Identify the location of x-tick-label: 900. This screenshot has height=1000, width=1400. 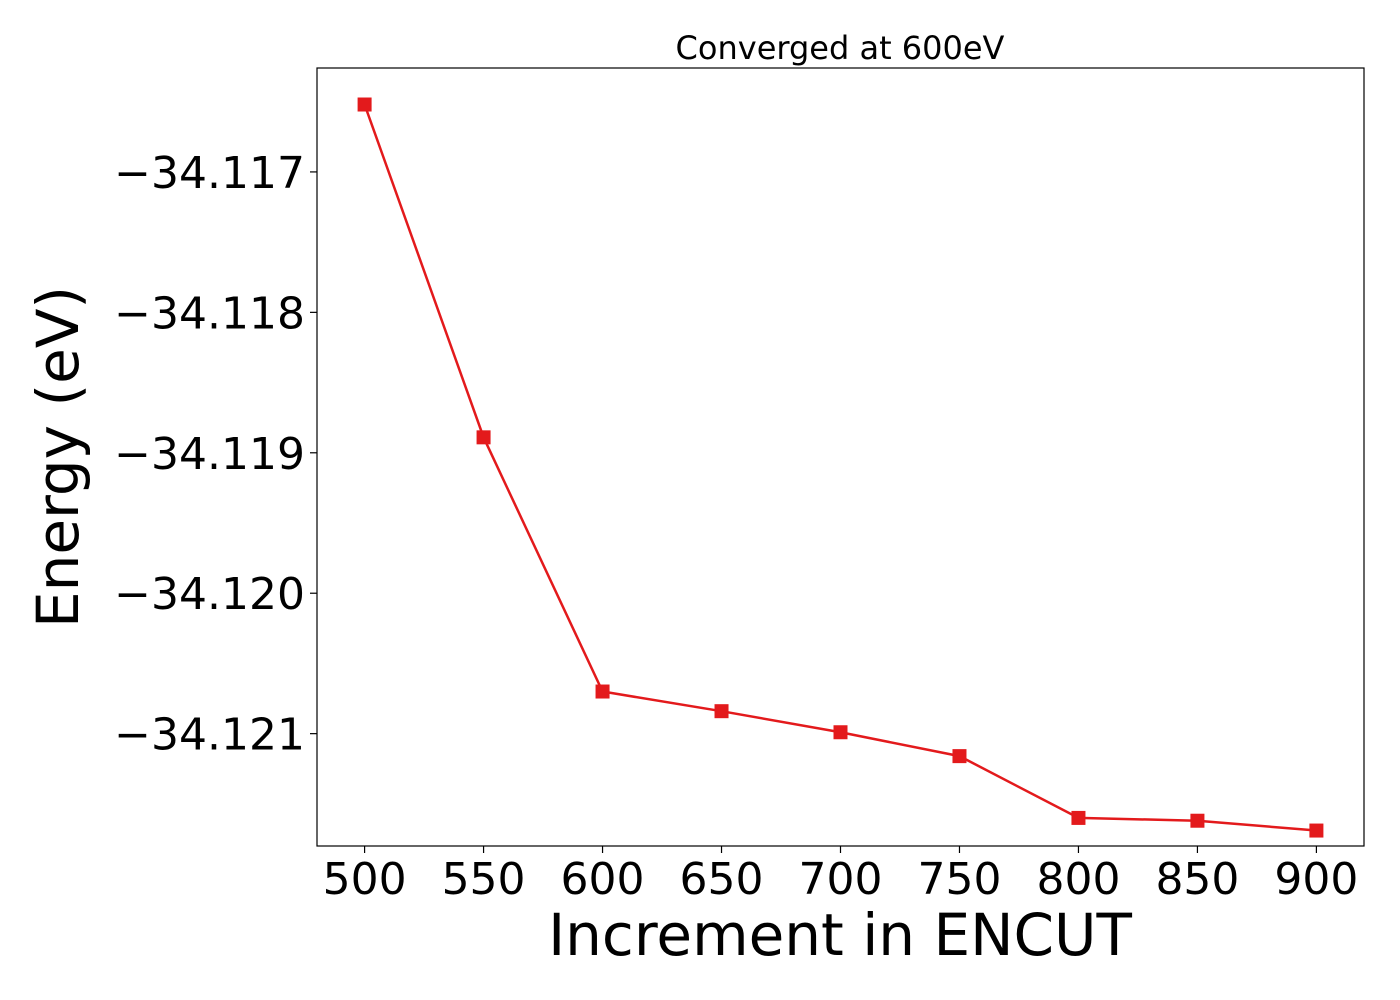
(1316, 879).